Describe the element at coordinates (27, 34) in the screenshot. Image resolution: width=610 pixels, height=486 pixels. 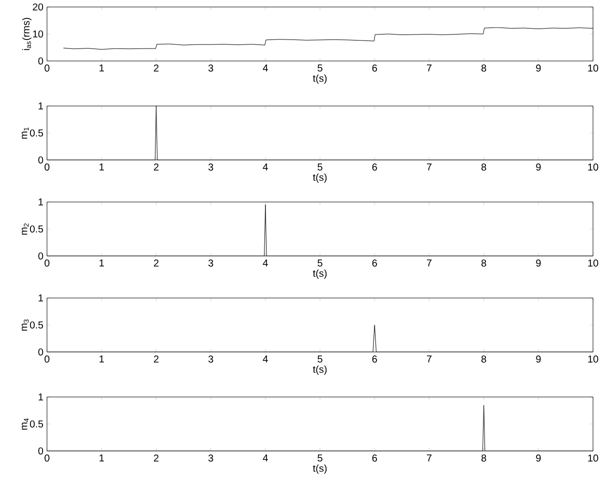
I see `y-axis-title: i$_{as}$(rms)` at that location.